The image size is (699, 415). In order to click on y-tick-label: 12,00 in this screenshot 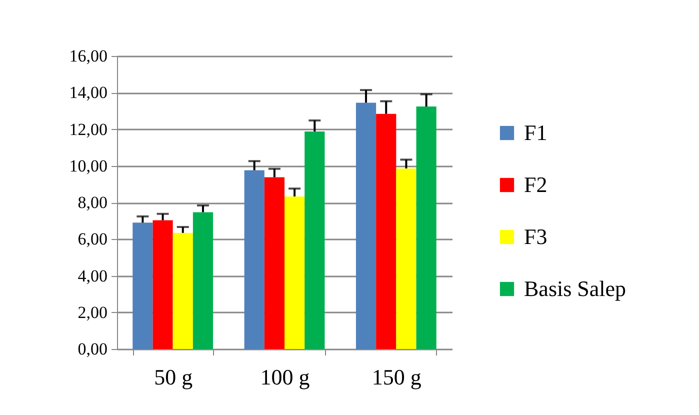, I will do `click(88, 129)`.